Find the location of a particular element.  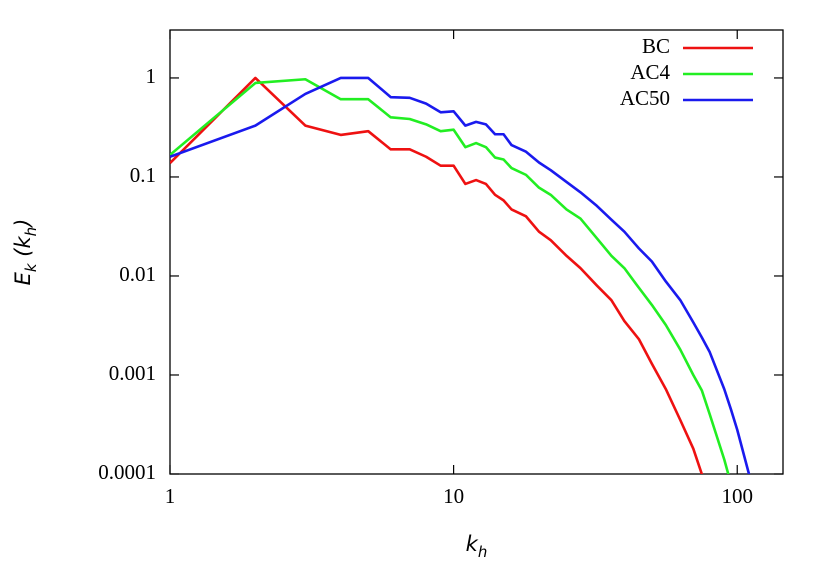

x-axis-label-part: k is located at coordinates (472, 544).